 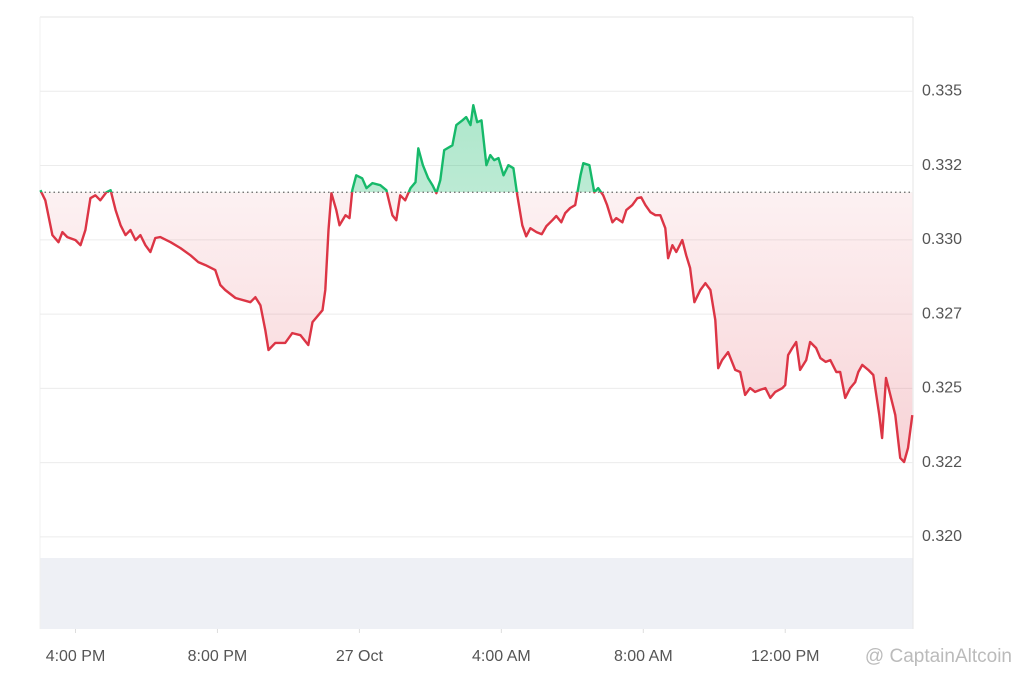 I want to click on y-tick-label: 0.320, so click(x=942, y=536).